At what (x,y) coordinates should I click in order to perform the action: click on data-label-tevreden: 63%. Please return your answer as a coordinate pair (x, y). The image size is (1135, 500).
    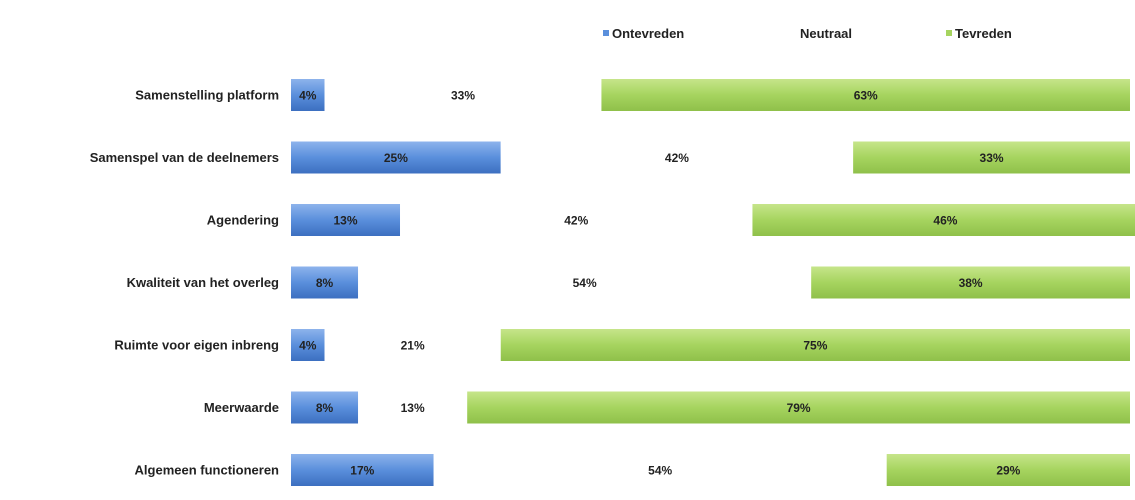
    Looking at the image, I should click on (866, 96).